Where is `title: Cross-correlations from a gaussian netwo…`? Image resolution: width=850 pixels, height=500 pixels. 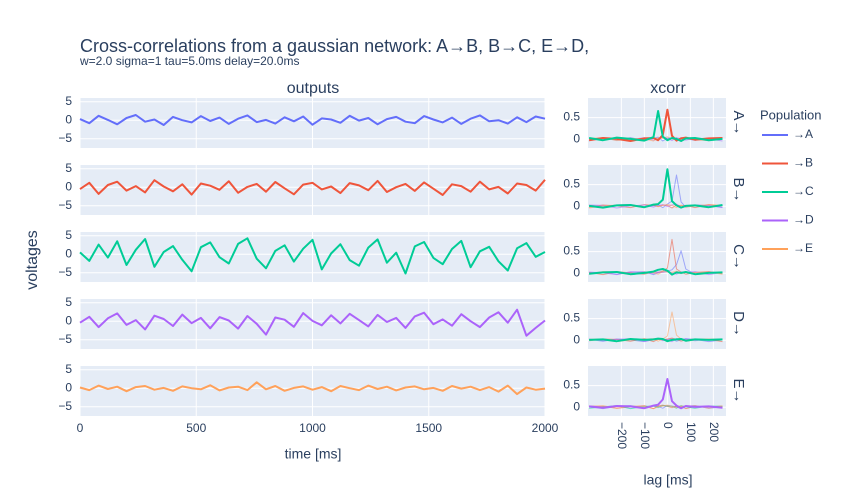 title: Cross-correlations from a gaussian netwo… is located at coordinates (334, 46).